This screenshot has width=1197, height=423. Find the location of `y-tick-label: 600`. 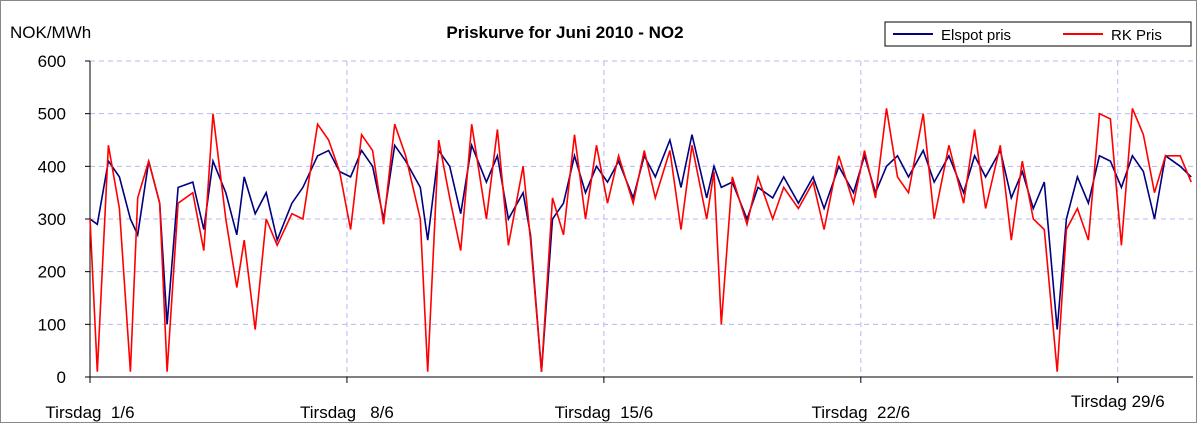

y-tick-label: 600 is located at coordinates (52, 61).